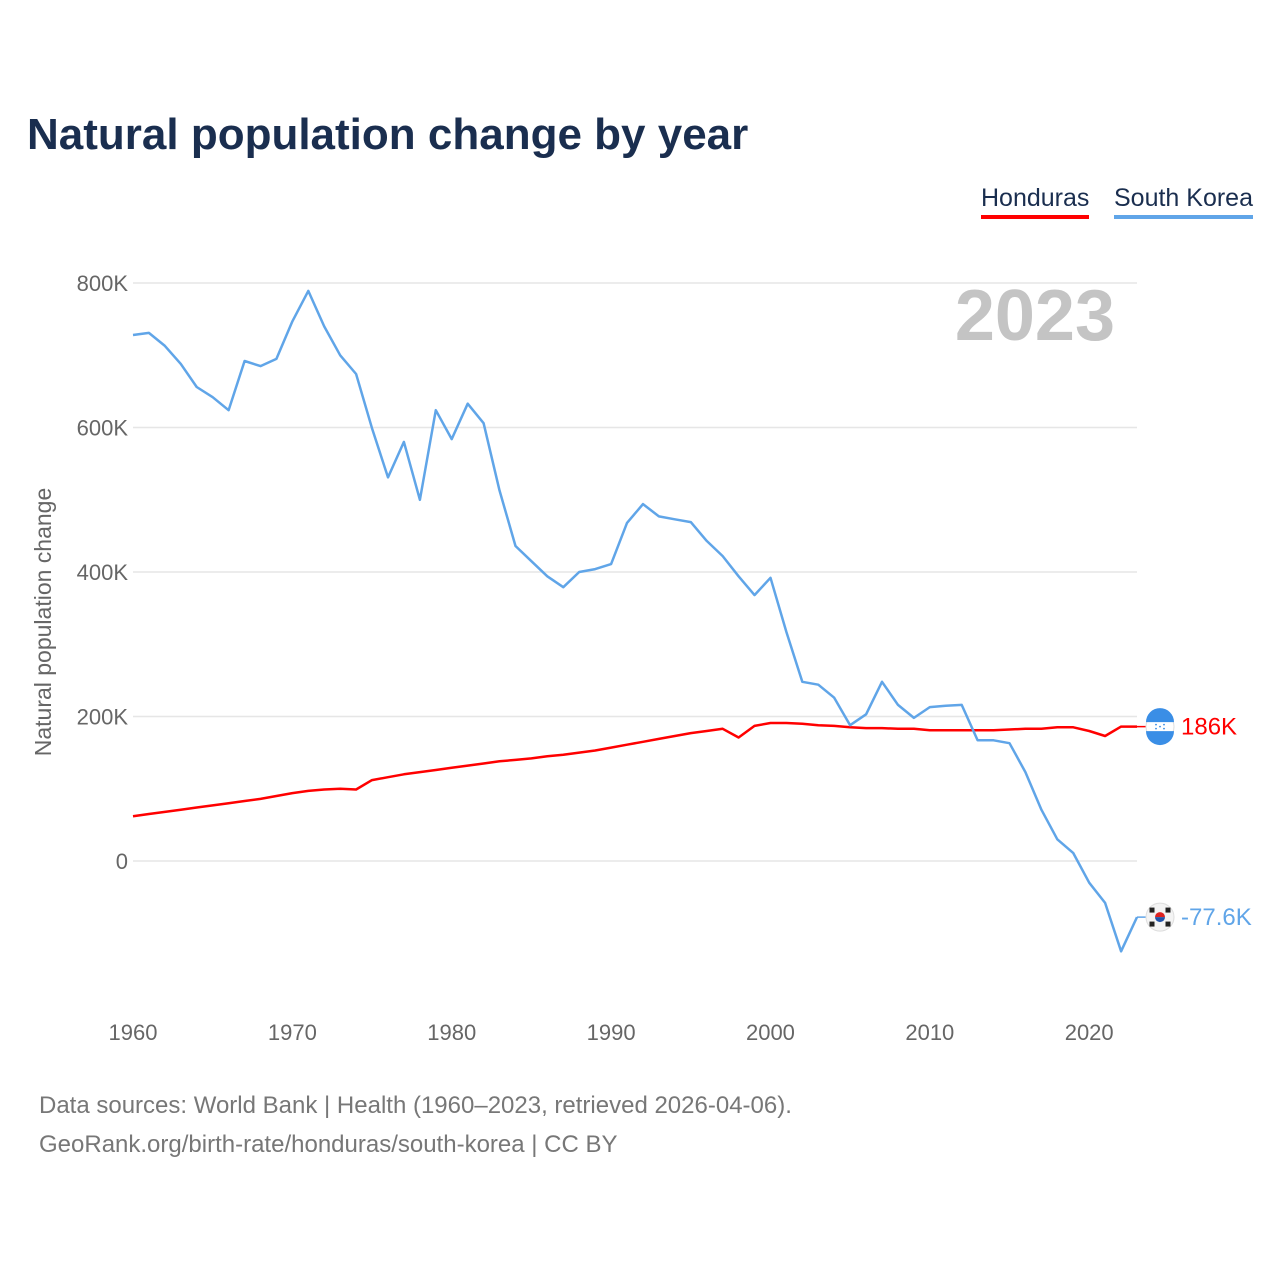 This screenshot has width=1280, height=1280. Describe the element at coordinates (122, 861) in the screenshot. I see `y-tick-label: 0` at that location.